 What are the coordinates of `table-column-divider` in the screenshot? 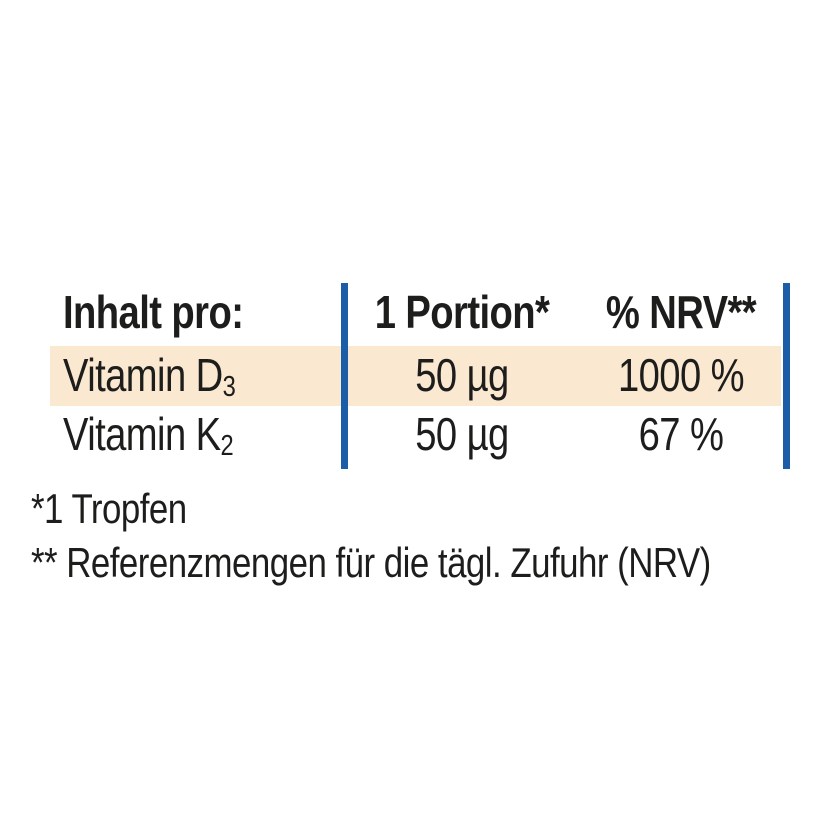 It's located at (344, 376).